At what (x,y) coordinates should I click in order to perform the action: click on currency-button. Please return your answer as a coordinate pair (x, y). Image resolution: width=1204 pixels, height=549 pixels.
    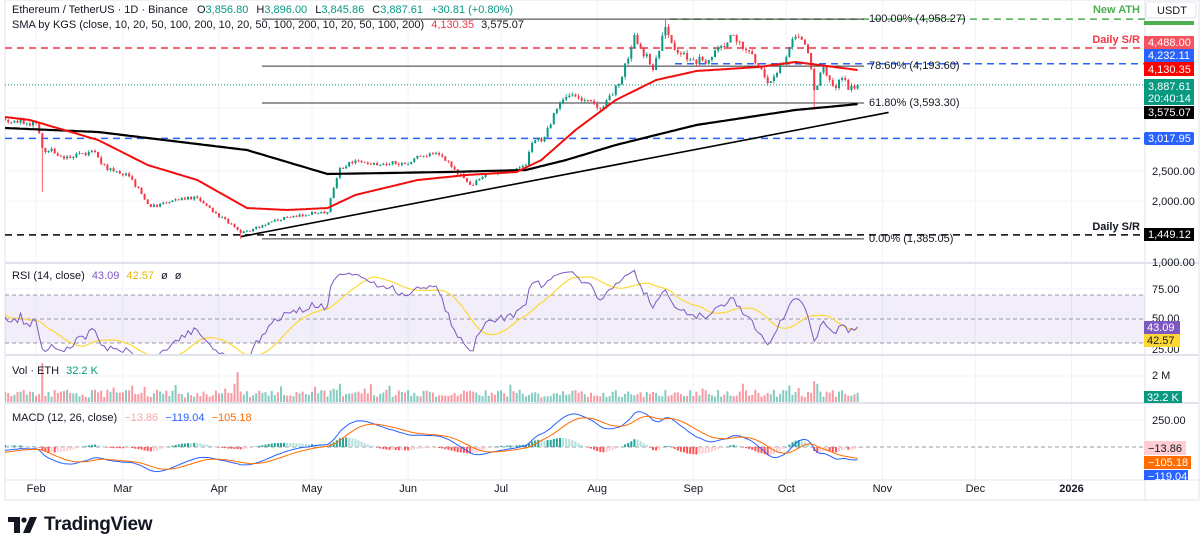
    Looking at the image, I should click on (1171, 10).